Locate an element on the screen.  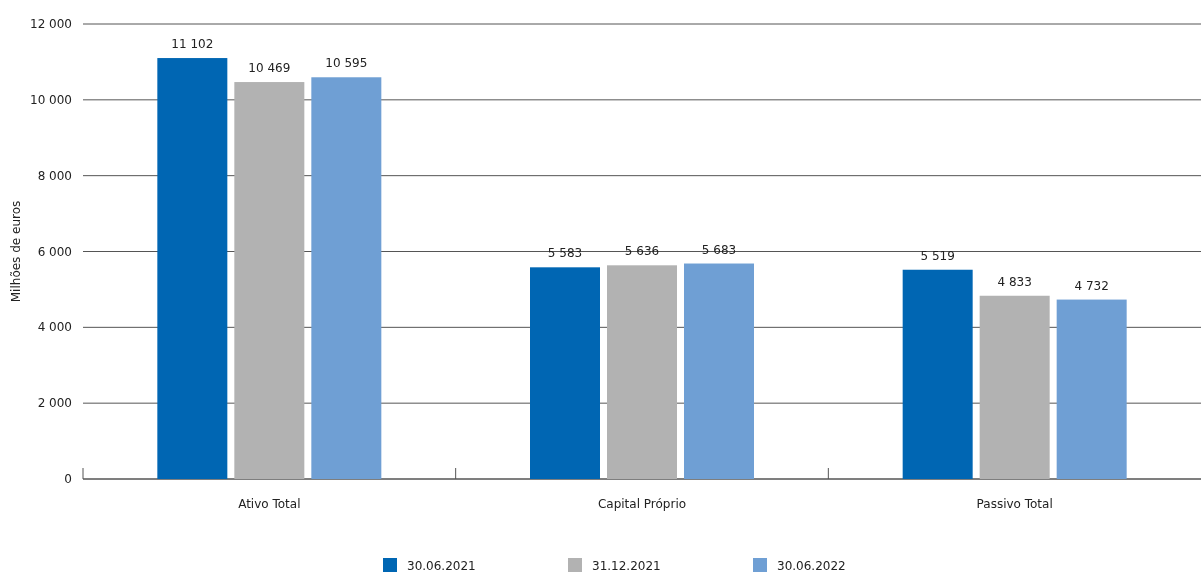
legend-label: 30.06.2022 is located at coordinates (811, 566).